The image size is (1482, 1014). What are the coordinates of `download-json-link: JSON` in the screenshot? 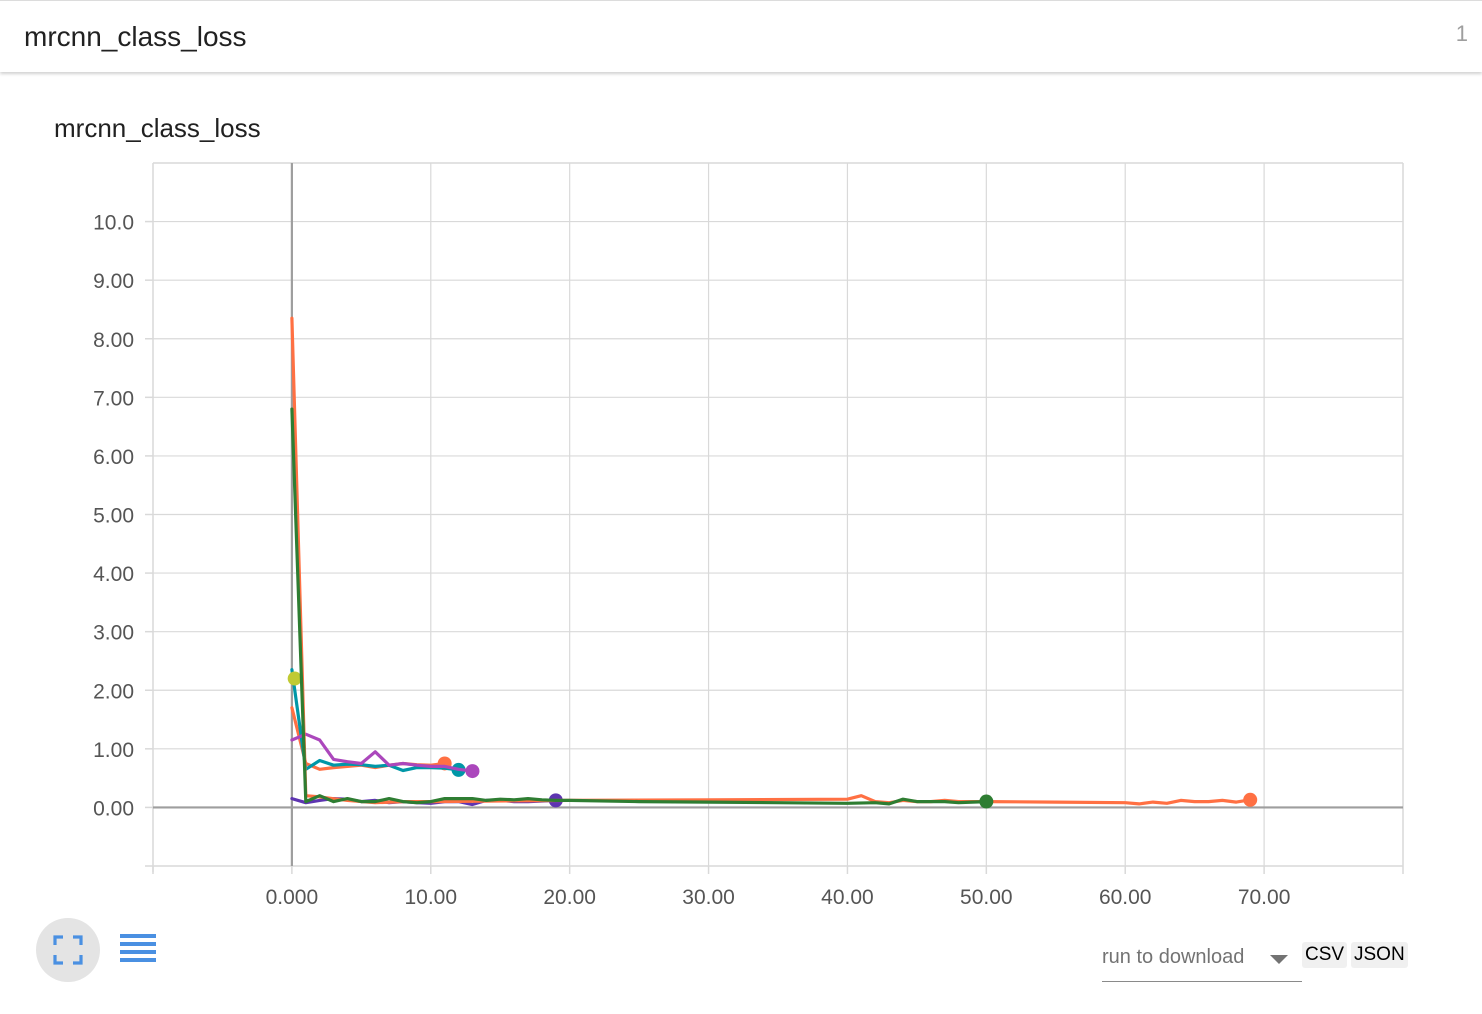 It's located at (1379, 955).